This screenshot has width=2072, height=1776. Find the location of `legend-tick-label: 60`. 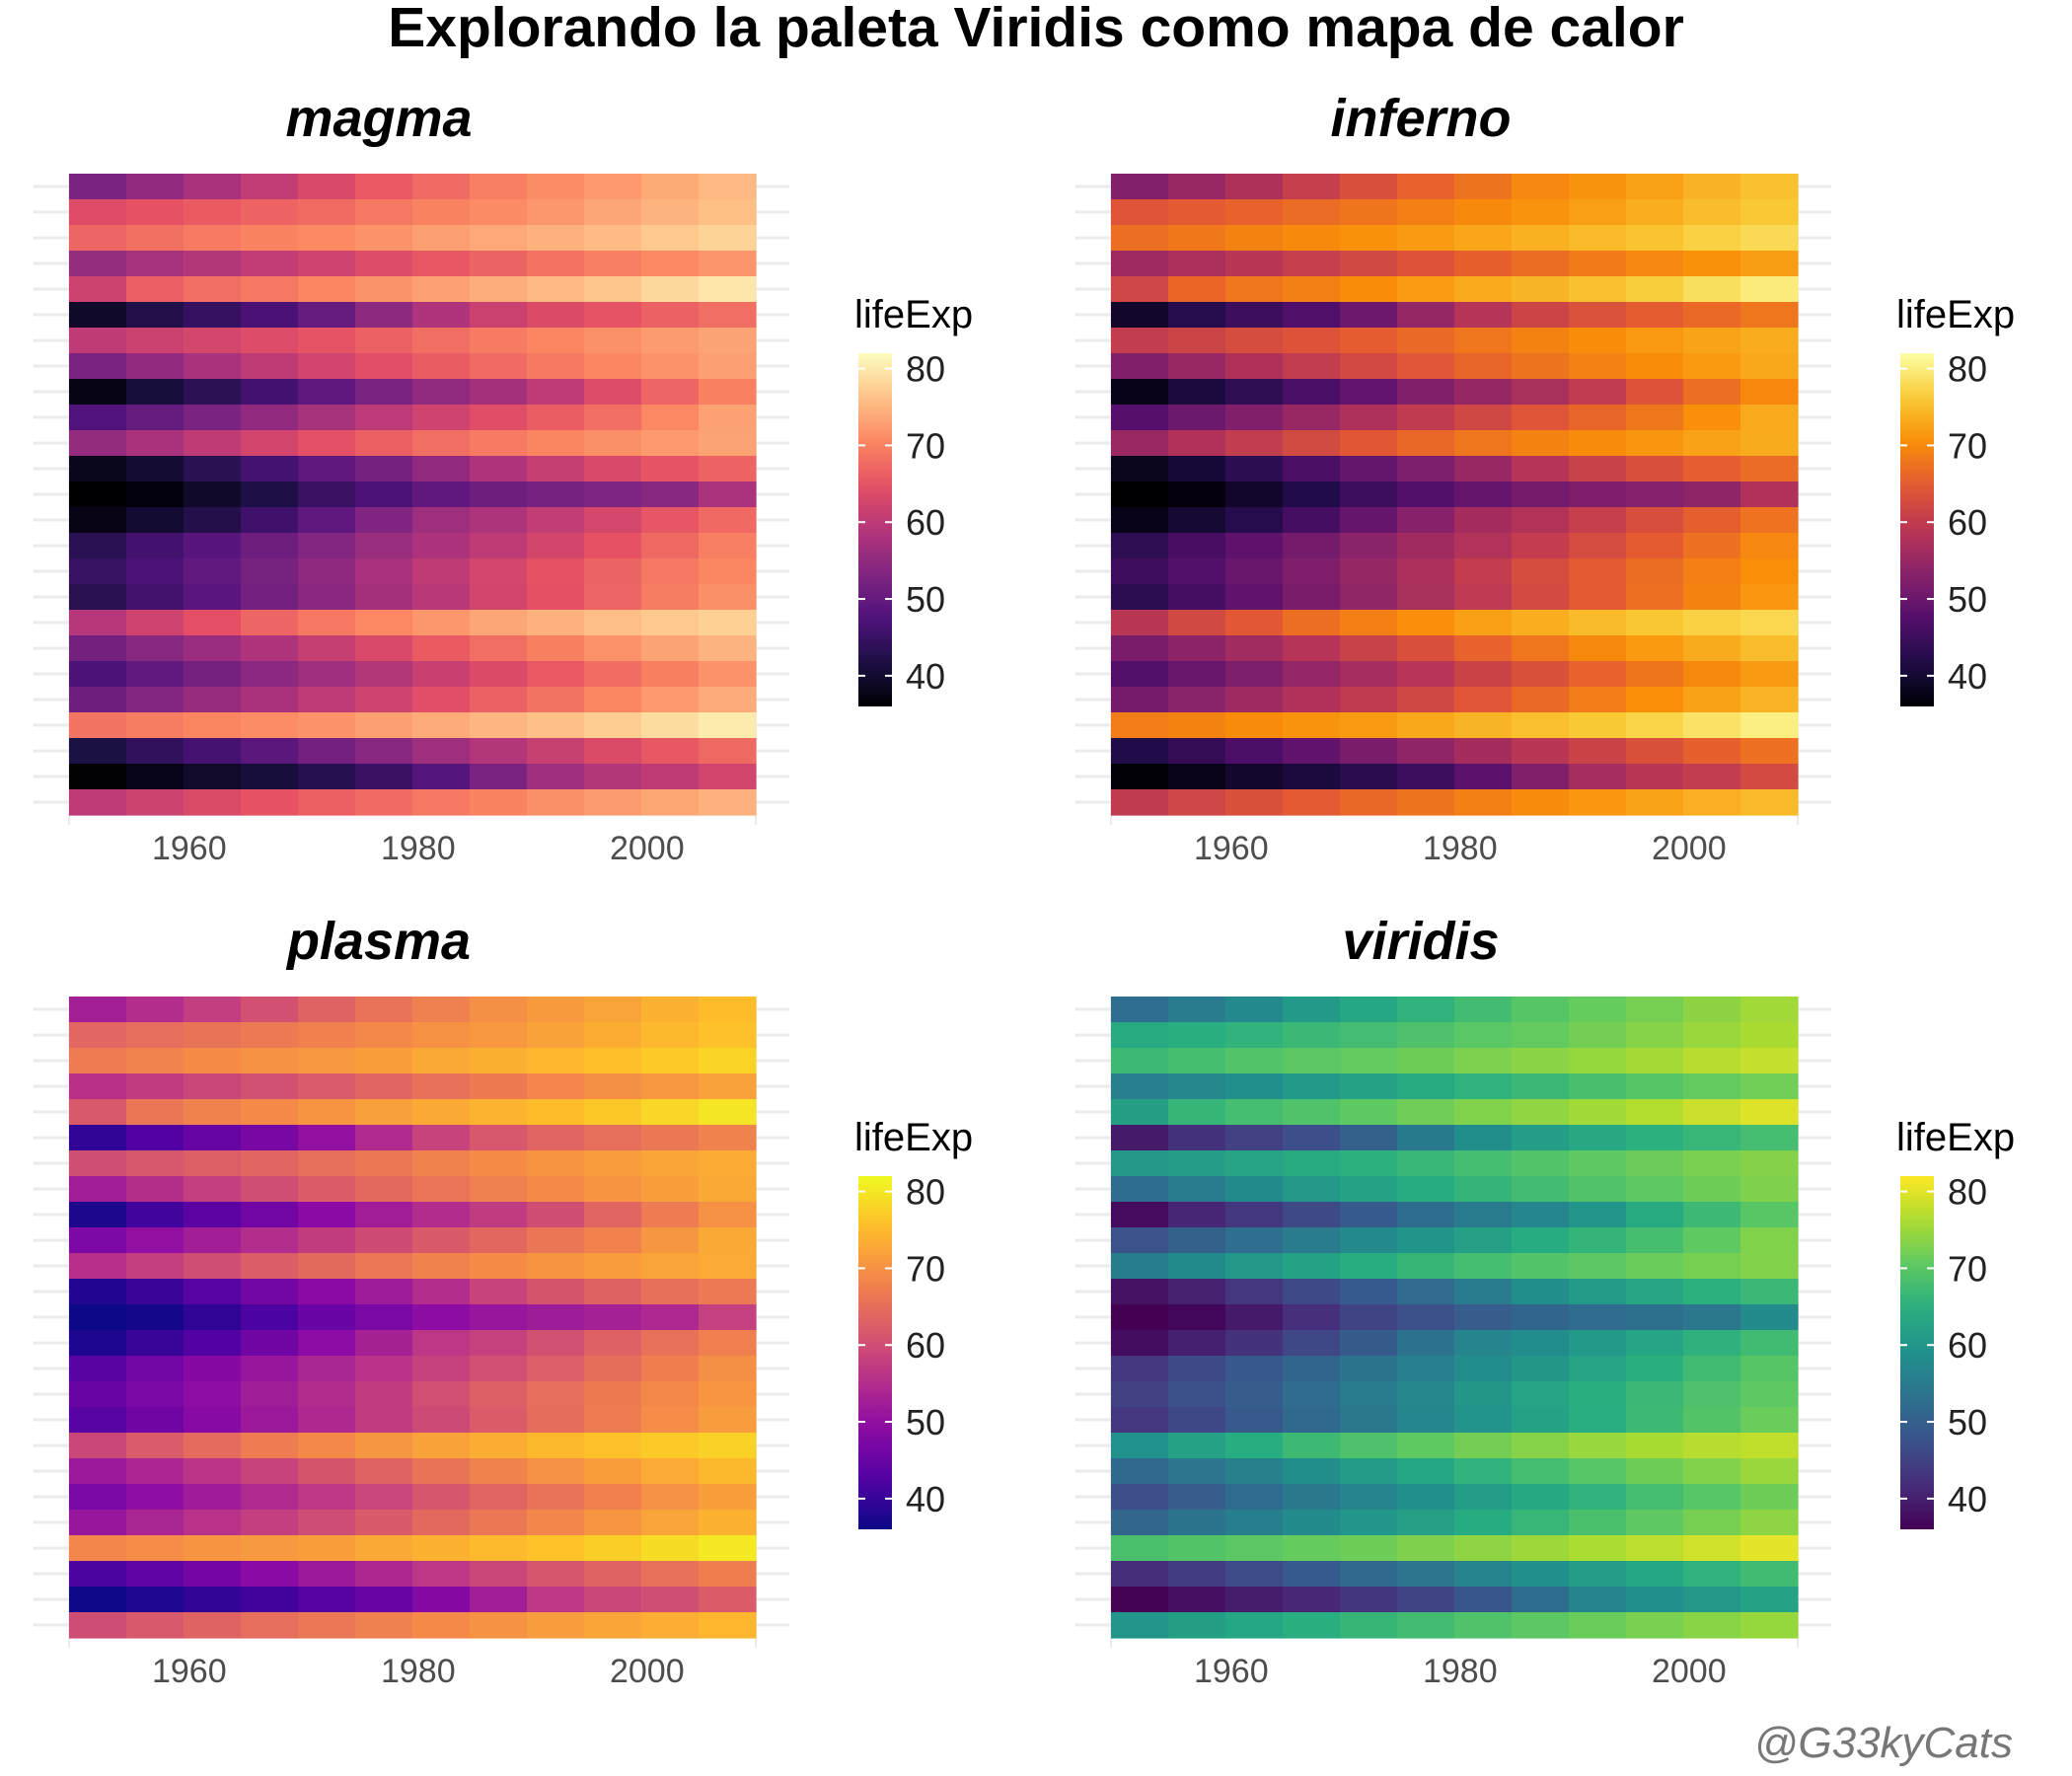

legend-tick-label: 60 is located at coordinates (926, 522).